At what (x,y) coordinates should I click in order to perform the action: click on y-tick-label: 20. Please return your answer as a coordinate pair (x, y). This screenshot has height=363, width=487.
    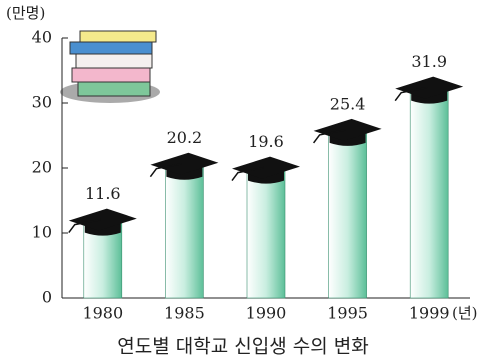
    Looking at the image, I should click on (42, 167).